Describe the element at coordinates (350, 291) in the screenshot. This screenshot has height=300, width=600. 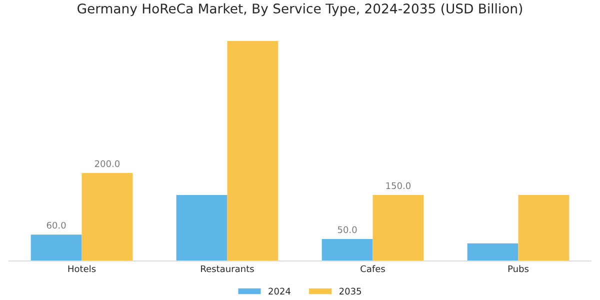
I see `legend-label: 2035` at that location.